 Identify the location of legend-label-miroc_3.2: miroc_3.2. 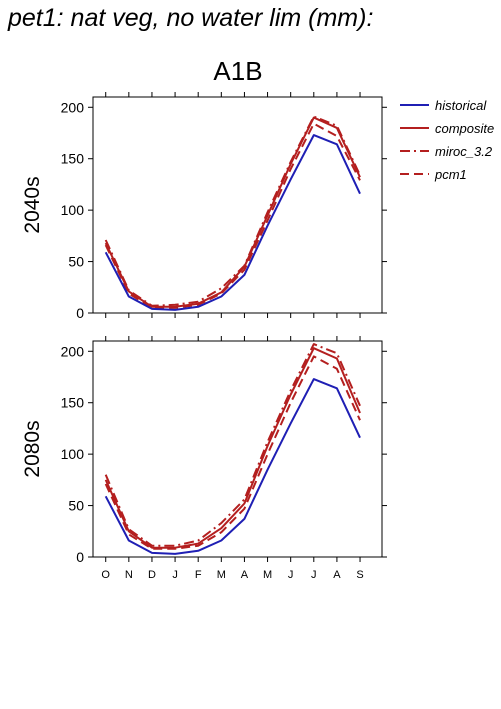
(464, 151).